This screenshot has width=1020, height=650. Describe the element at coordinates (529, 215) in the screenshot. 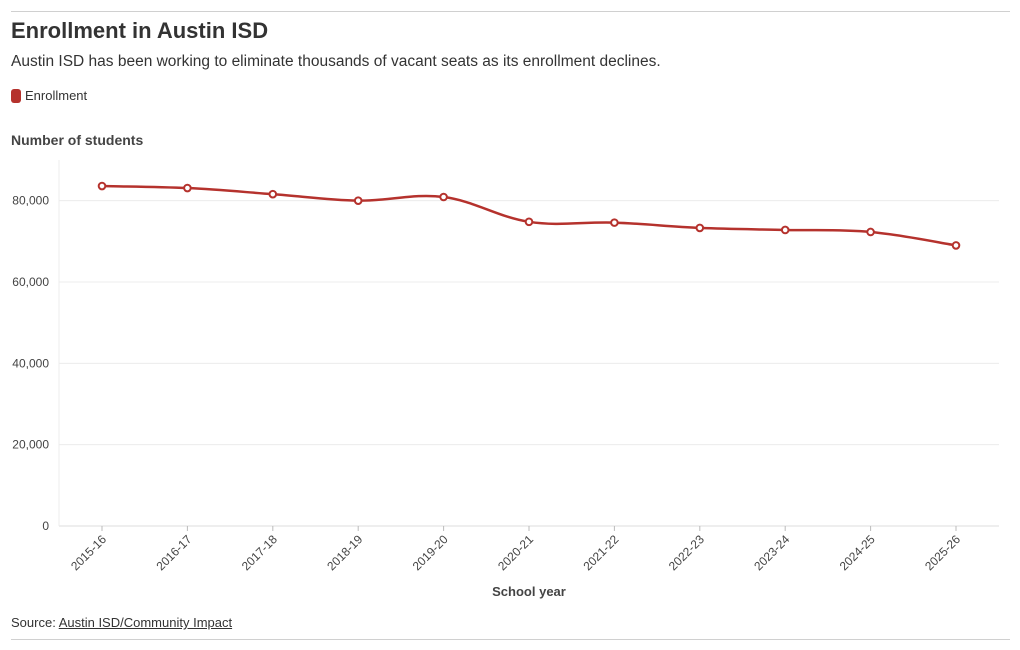

I see `series-line-enrollment` at that location.